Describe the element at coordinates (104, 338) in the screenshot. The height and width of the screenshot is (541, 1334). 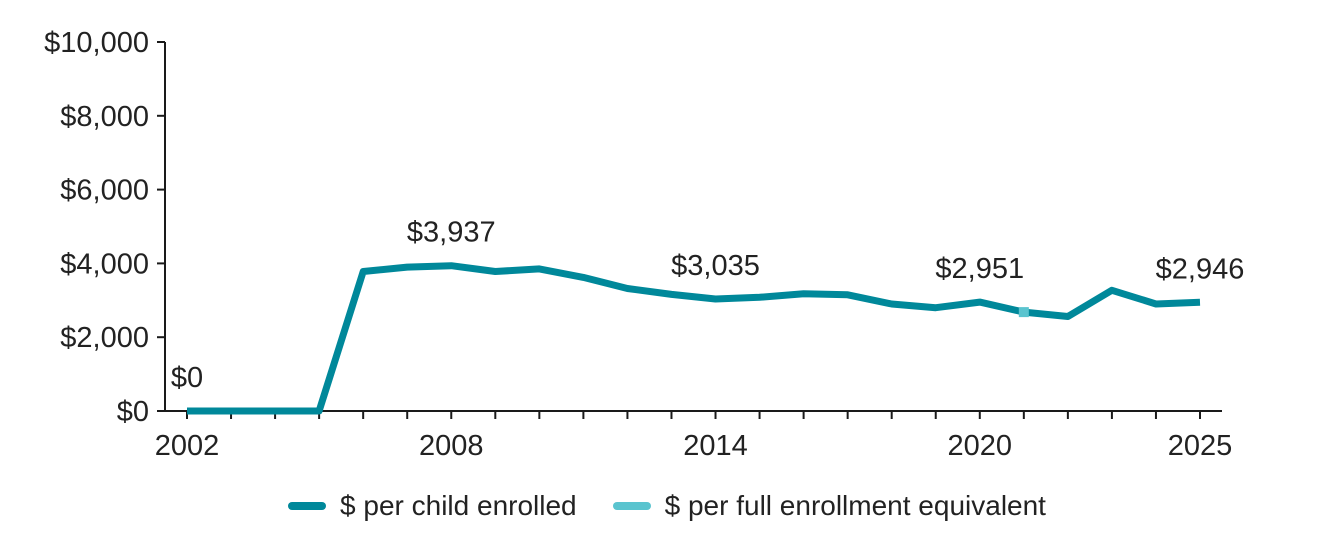
I see `y-tick-label: $2,000` at that location.